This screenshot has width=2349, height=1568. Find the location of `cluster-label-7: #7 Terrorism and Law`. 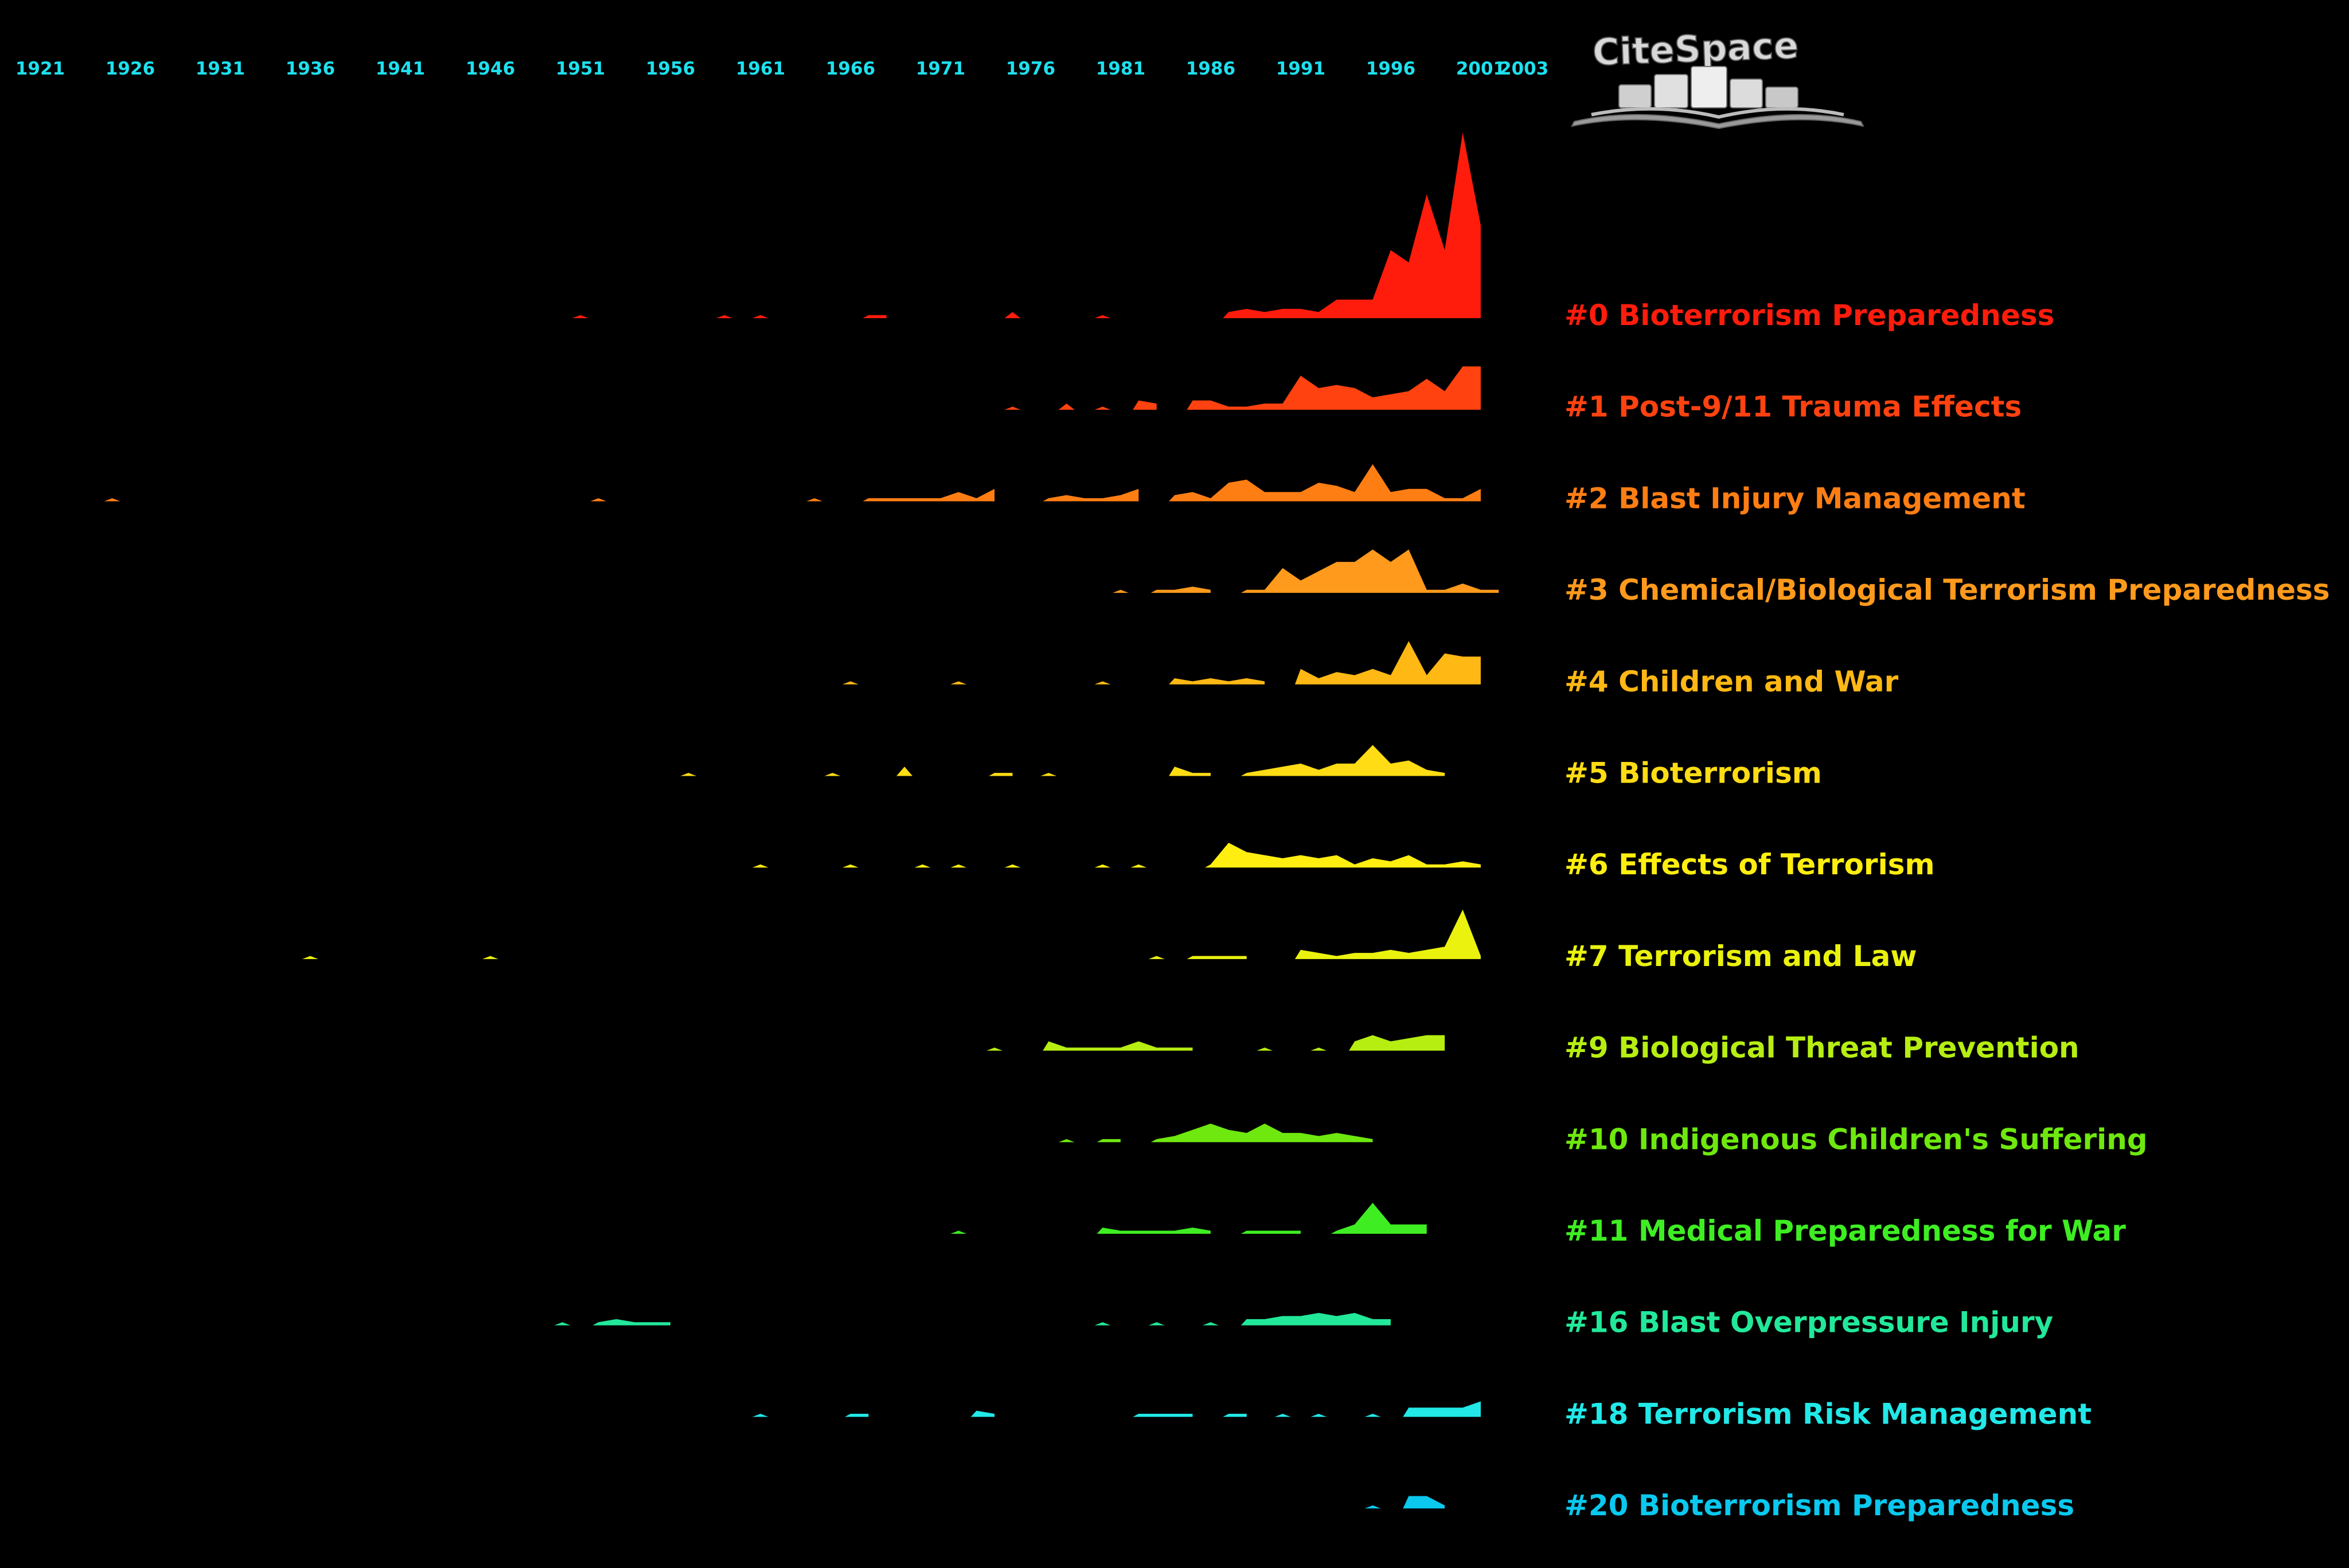

cluster-label-7: #7 Terrorism and Law is located at coordinates (1741, 957).